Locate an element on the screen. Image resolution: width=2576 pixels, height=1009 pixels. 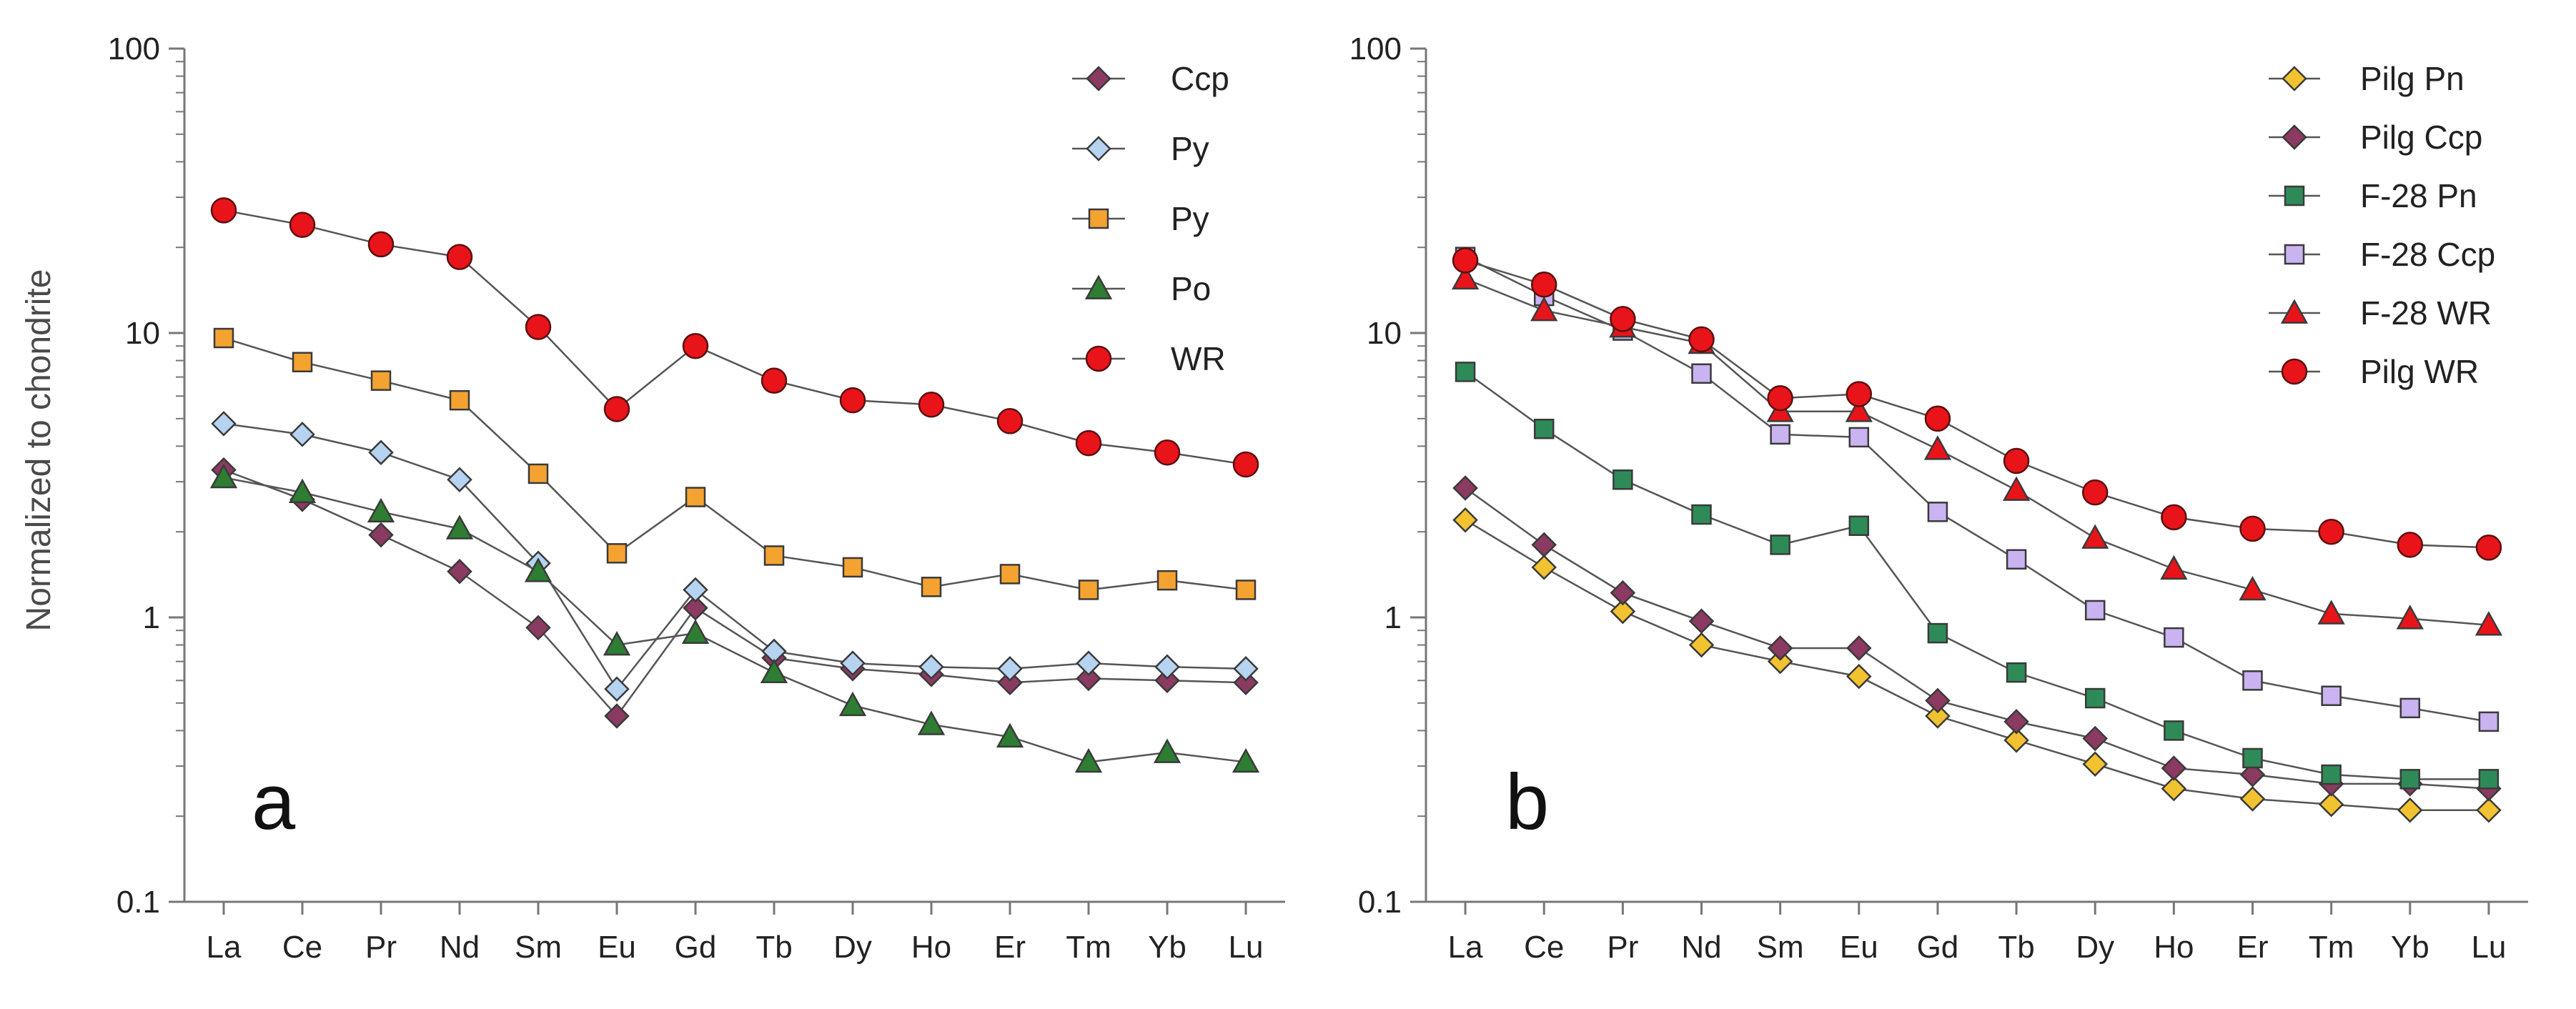
y-tick-label-0-1: 0.1 is located at coordinates (1380, 903).